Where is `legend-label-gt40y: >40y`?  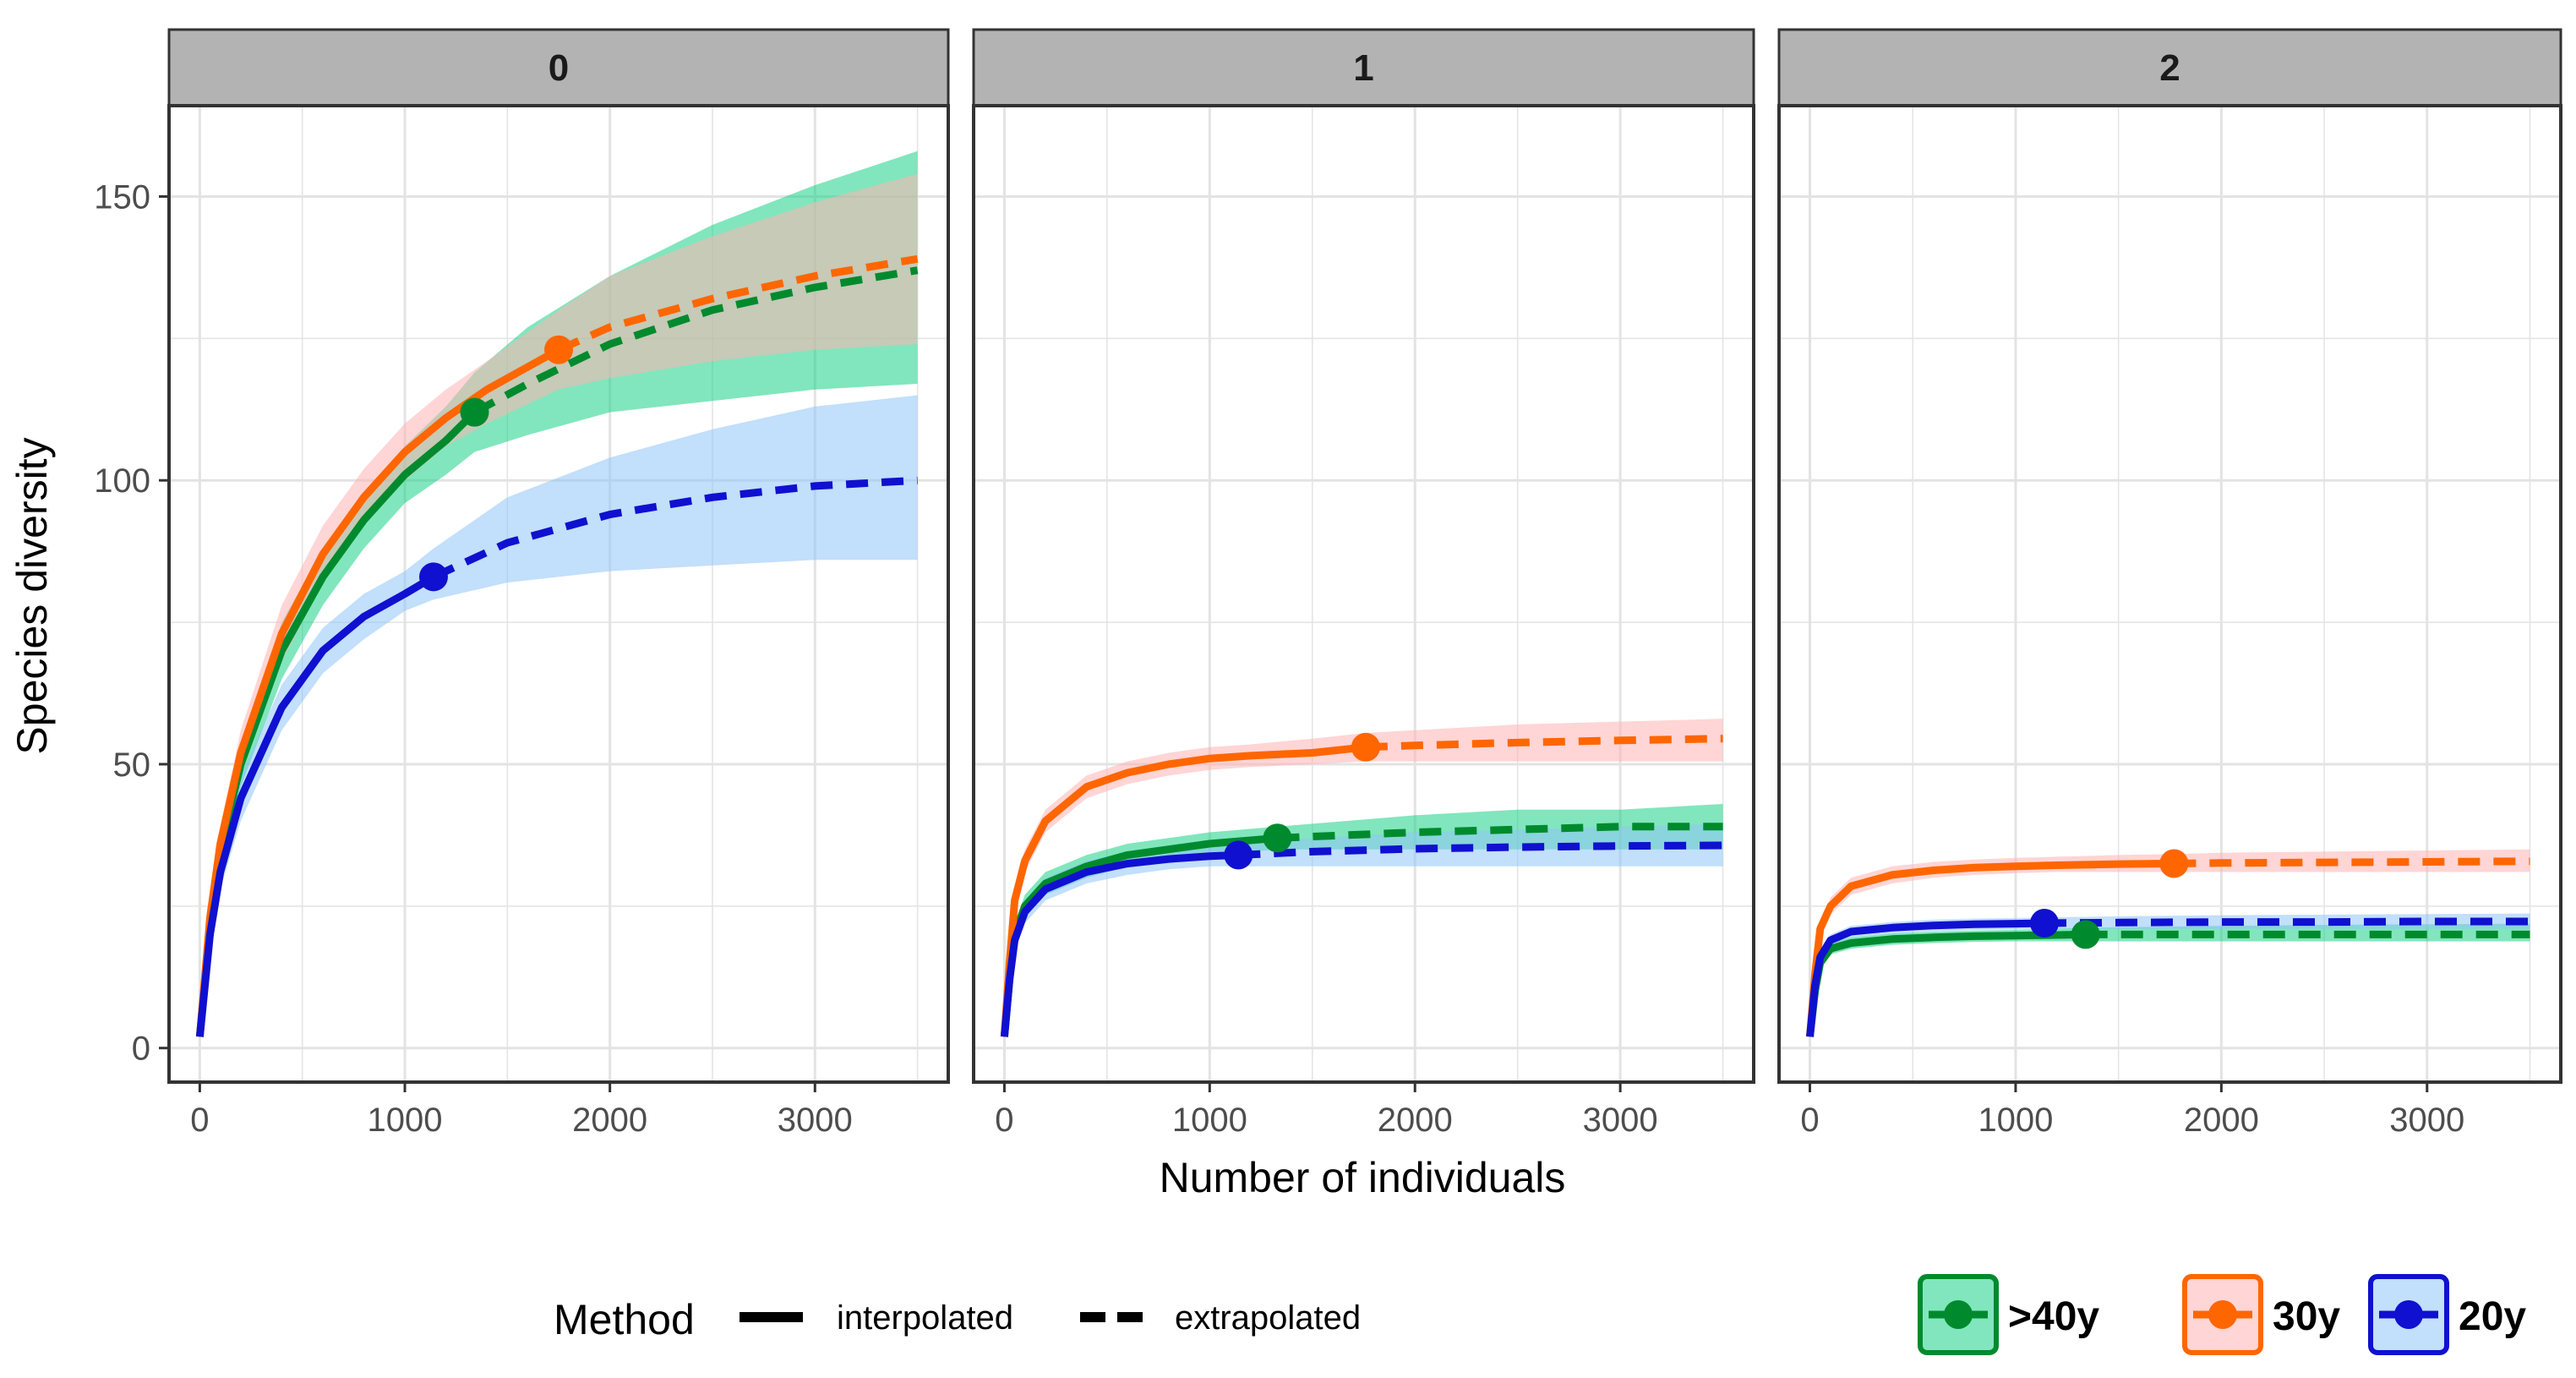 legend-label-gt40y: >40y is located at coordinates (2053, 1316).